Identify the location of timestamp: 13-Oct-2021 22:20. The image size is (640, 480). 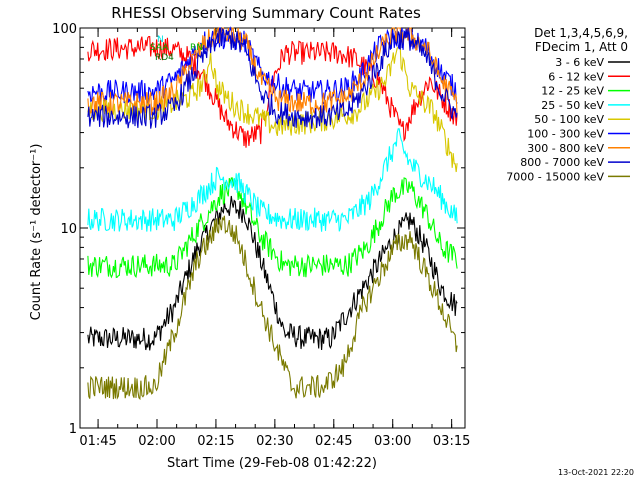
(596, 472).